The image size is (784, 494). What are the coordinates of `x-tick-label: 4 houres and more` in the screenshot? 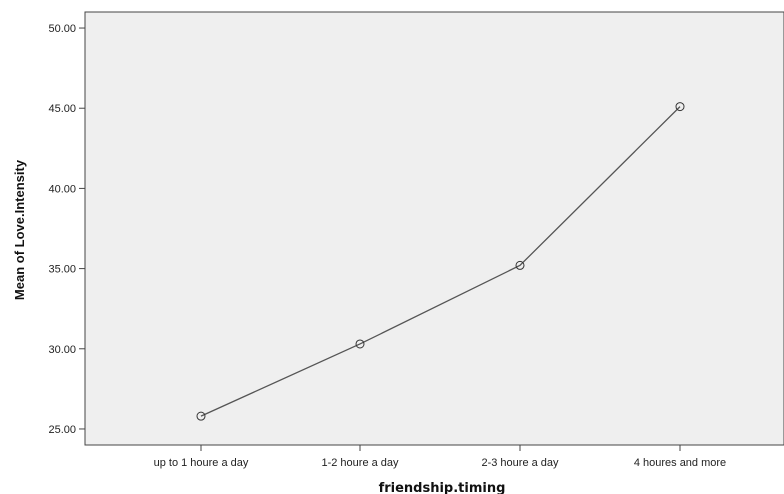 It's located at (680, 463).